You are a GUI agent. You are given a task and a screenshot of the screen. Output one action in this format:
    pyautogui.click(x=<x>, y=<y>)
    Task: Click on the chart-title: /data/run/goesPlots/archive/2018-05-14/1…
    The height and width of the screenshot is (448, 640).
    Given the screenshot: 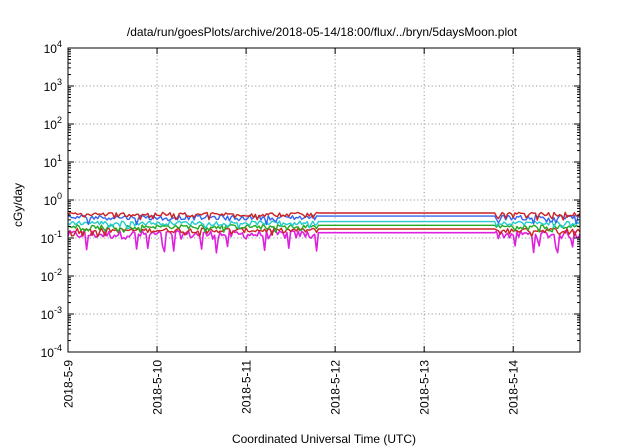 What is the action you would take?
    pyautogui.click(x=322, y=32)
    